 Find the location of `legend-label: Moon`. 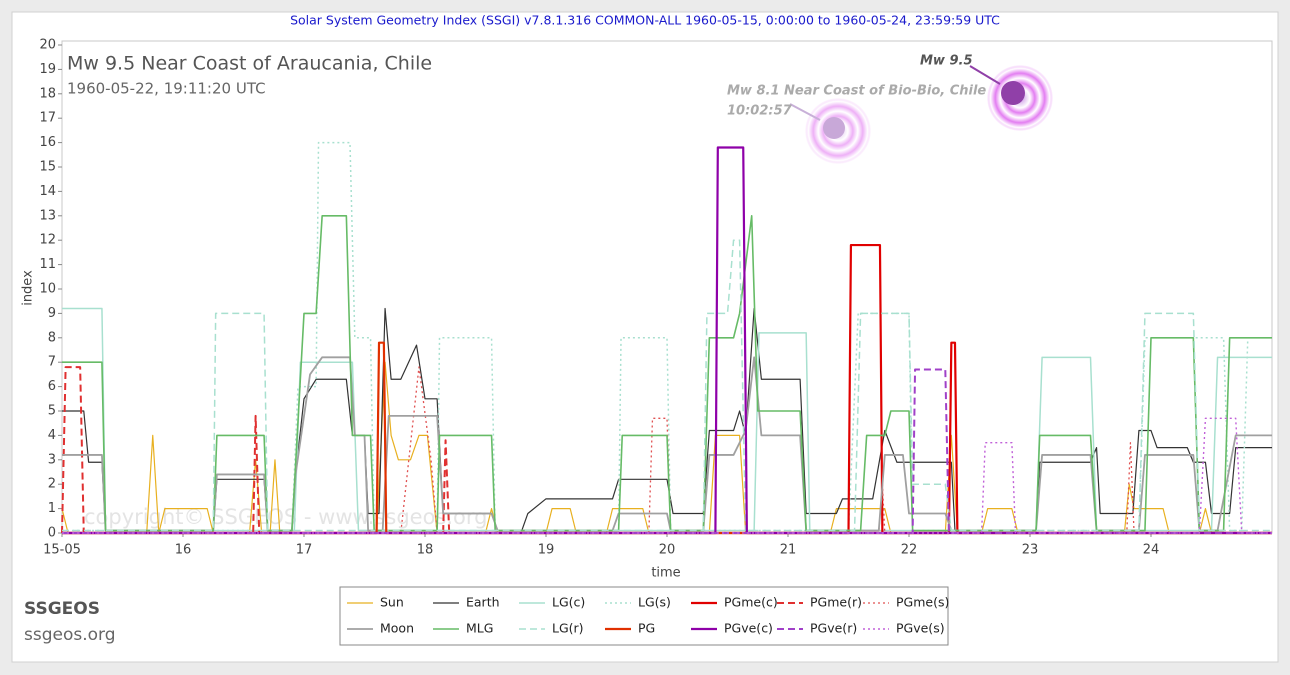

legend-label: Moon is located at coordinates (397, 628).